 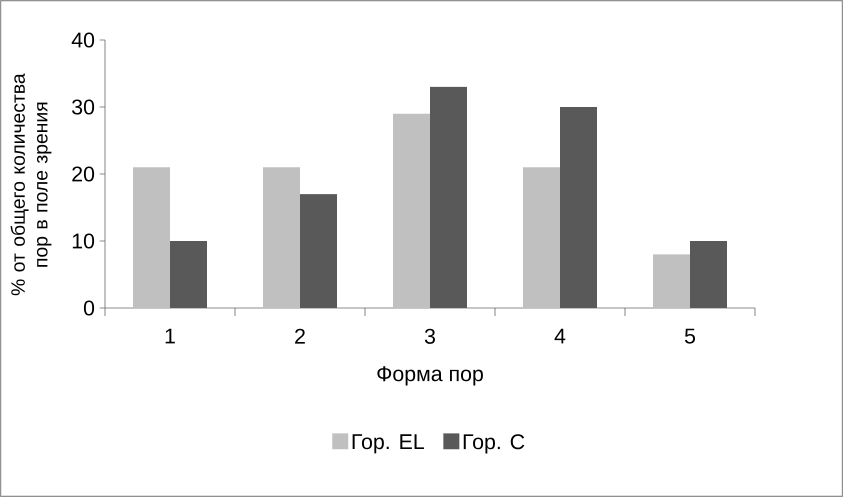 What do you see at coordinates (83, 241) in the screenshot?
I see `y-tick-label: 10` at bounding box center [83, 241].